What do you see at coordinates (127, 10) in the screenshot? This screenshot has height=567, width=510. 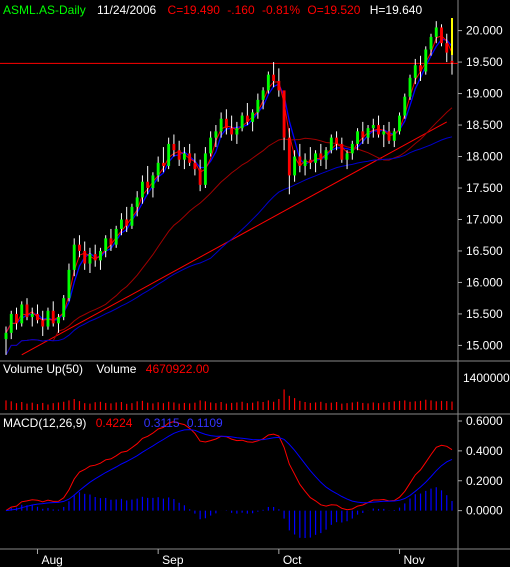 I see `date-label: 11/24/2006` at bounding box center [127, 10].